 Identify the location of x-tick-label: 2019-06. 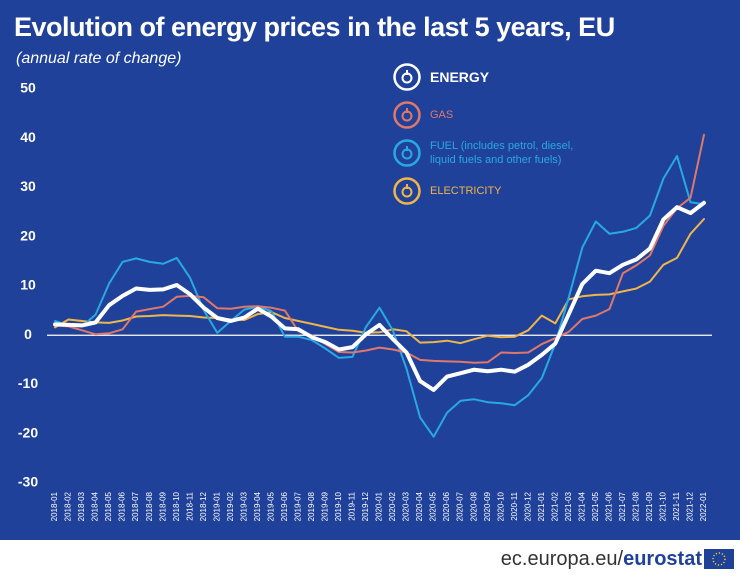
(284, 506).